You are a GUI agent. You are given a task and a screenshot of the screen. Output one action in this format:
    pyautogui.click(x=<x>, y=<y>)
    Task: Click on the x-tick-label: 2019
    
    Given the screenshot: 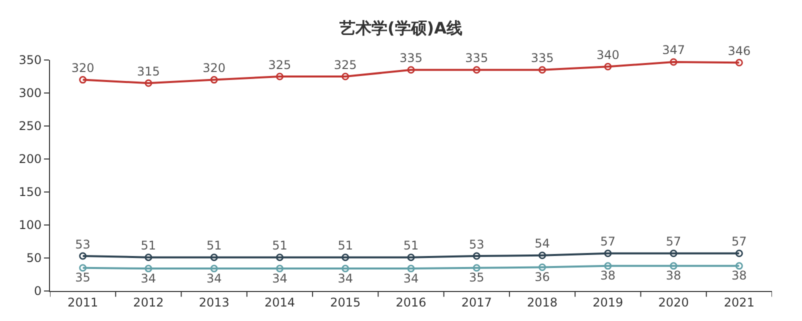 What is the action you would take?
    pyautogui.click(x=608, y=302)
    